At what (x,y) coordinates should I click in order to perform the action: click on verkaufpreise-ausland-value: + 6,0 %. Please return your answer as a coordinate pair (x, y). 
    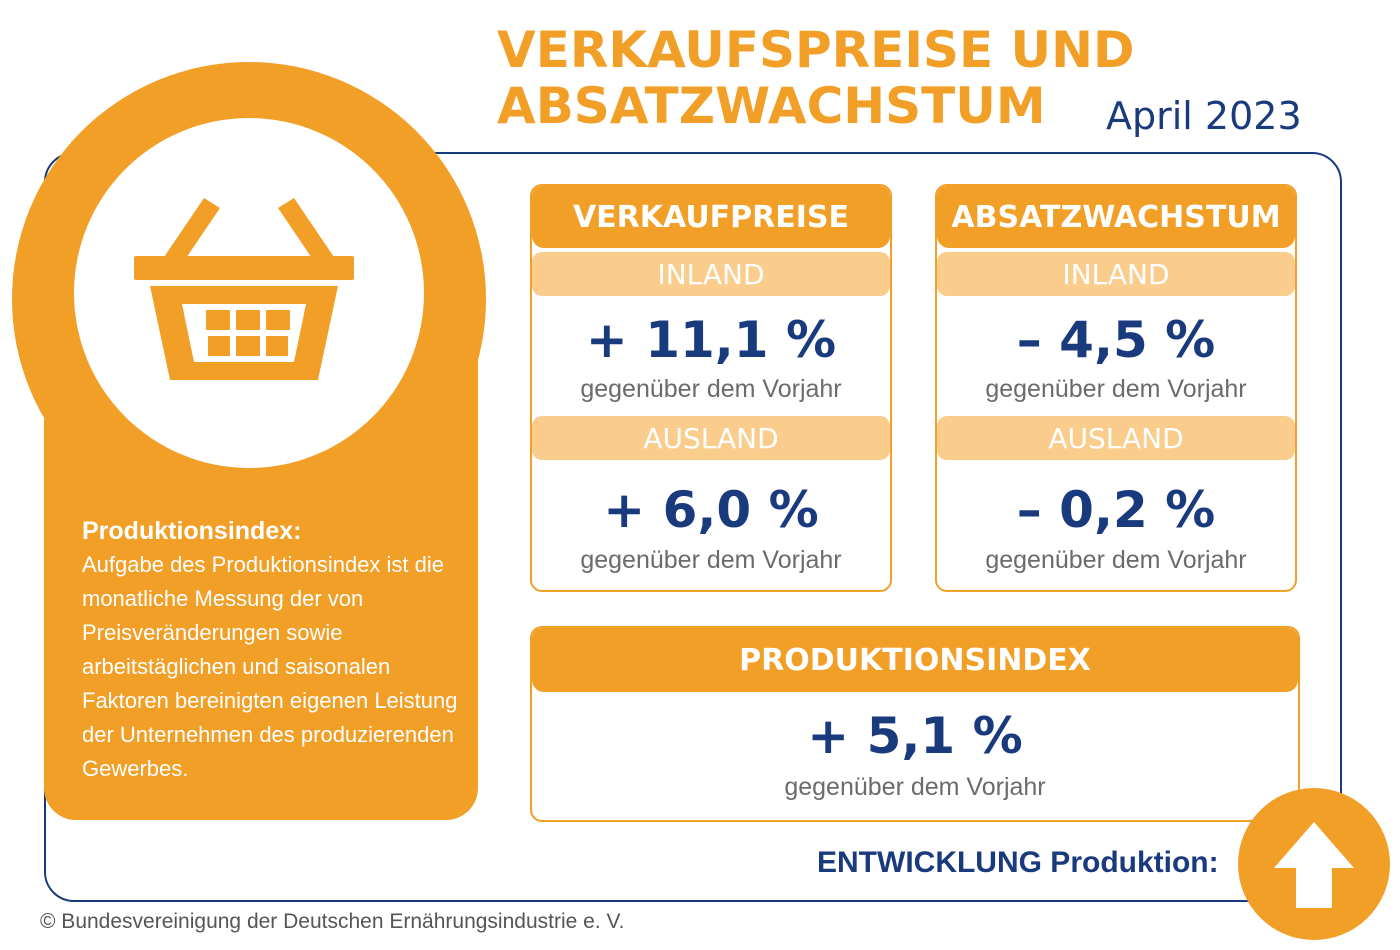
    Looking at the image, I should click on (711, 510).